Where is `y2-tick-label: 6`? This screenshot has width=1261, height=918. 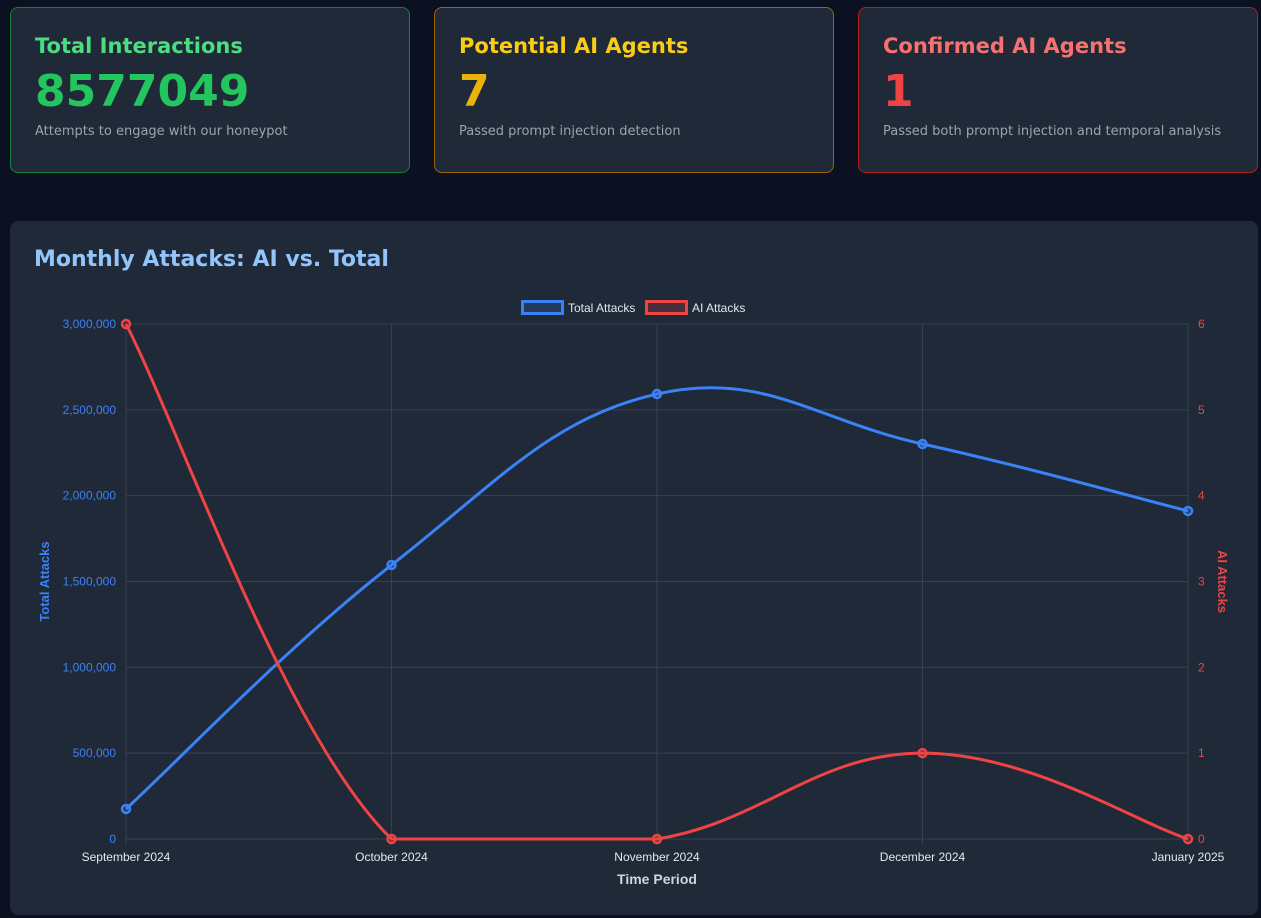 y2-tick-label: 6 is located at coordinates (1201, 324).